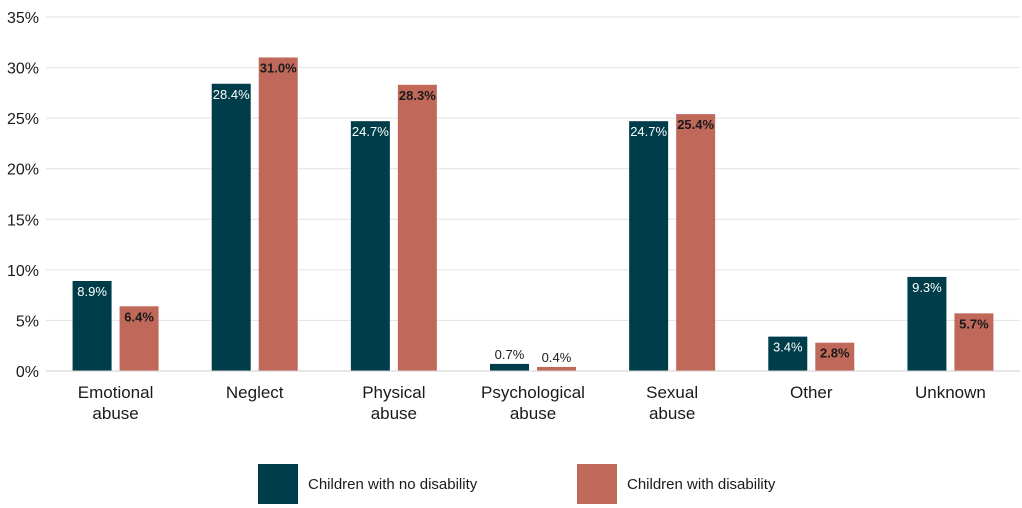 The height and width of the screenshot is (508, 1022). What do you see at coordinates (23, 69) in the screenshot?
I see `y-tick-label: 30%` at bounding box center [23, 69].